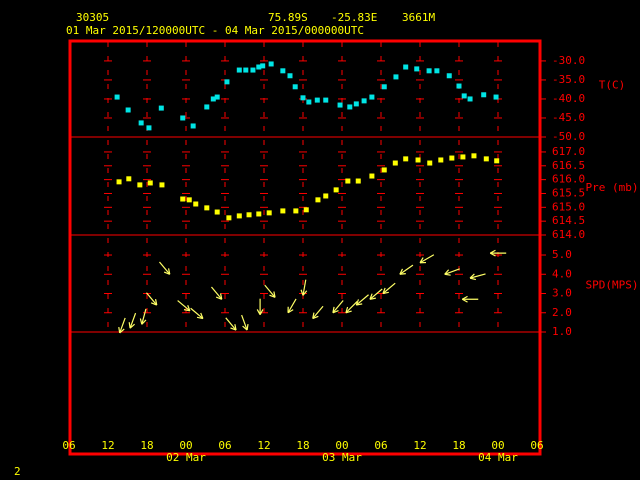  What do you see at coordinates (418, 17) in the screenshot?
I see `elevation: 3661M` at bounding box center [418, 17].